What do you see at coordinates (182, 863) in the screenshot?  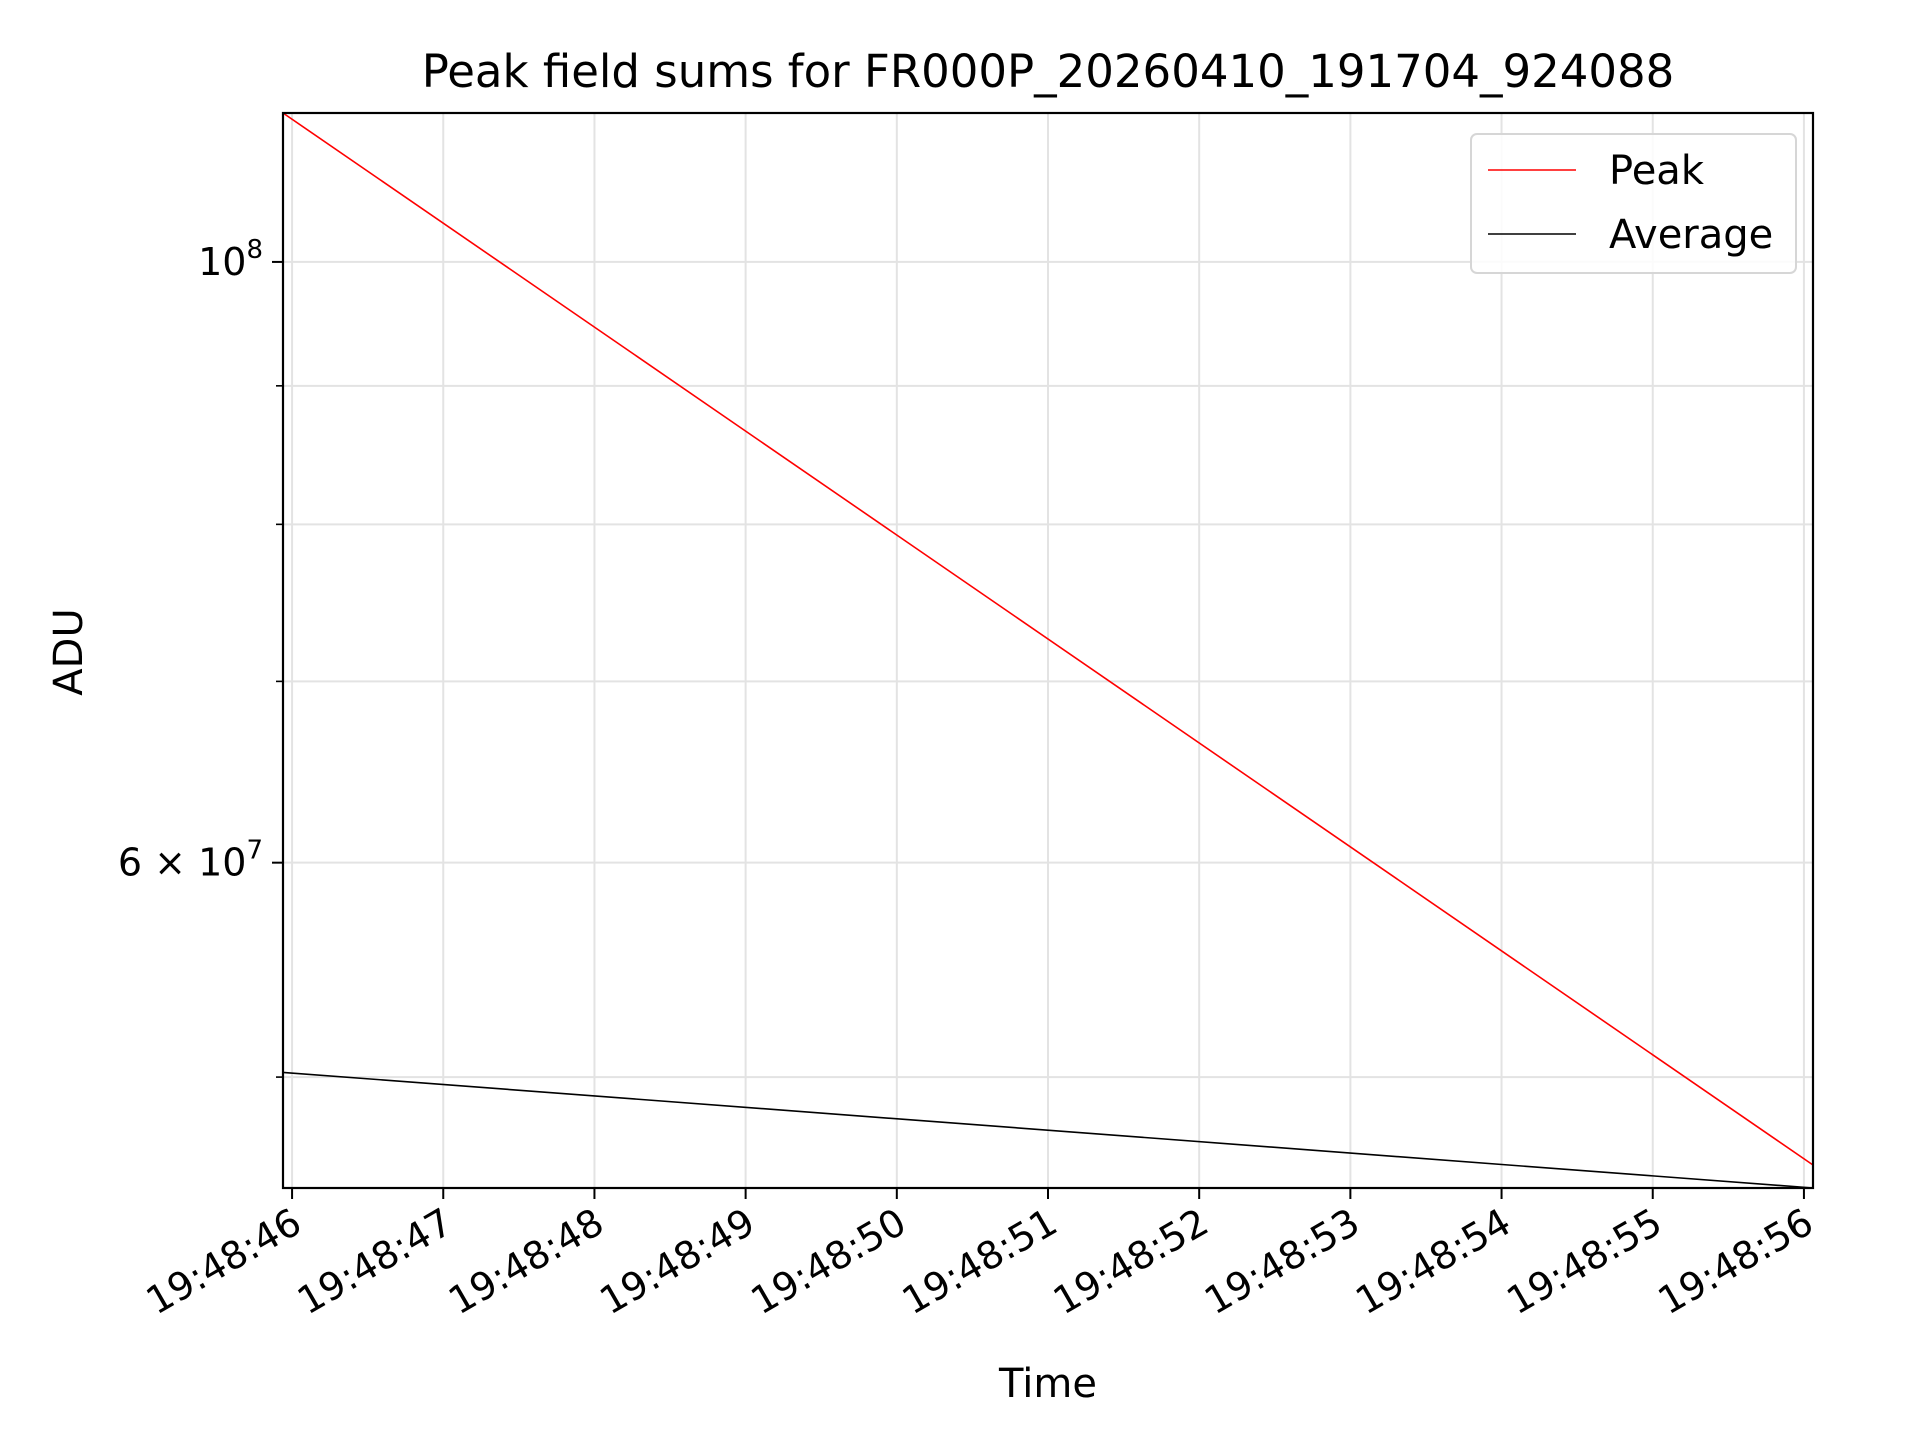 I see `y-tick-label-base: 6 × 10` at bounding box center [182, 863].